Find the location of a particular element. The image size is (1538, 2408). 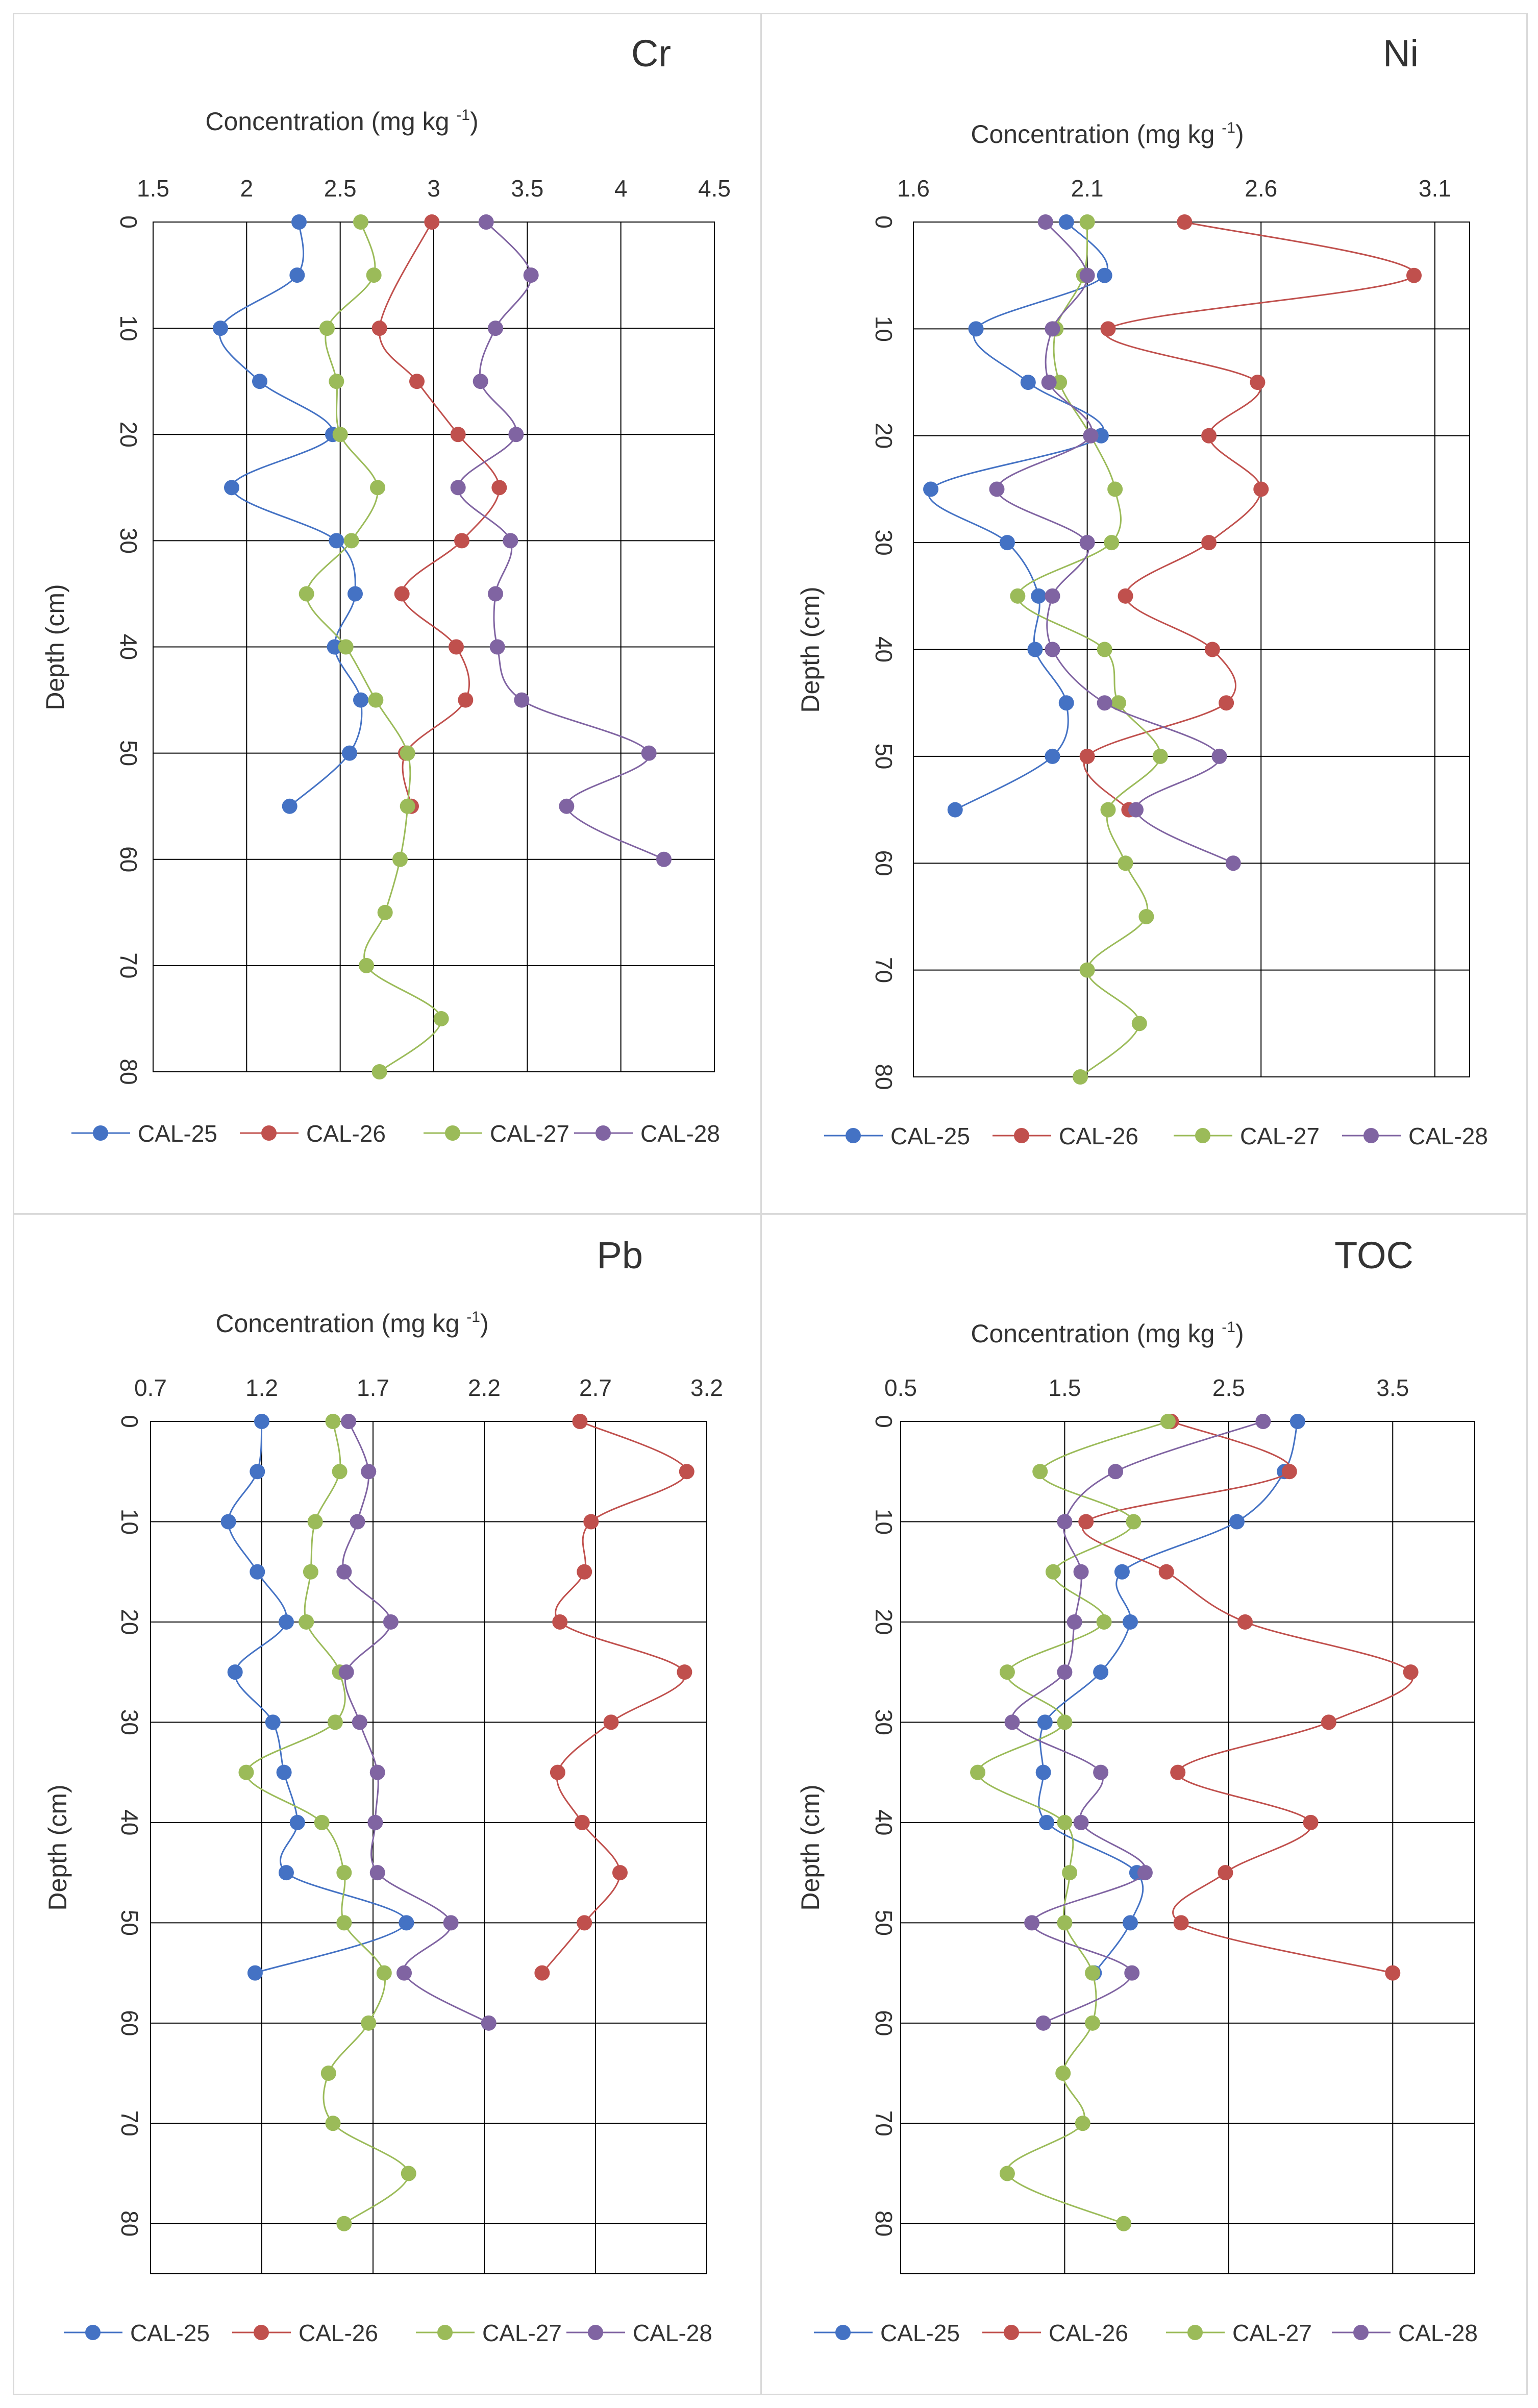

ni-ytick-label: 40 is located at coordinates (884, 649).